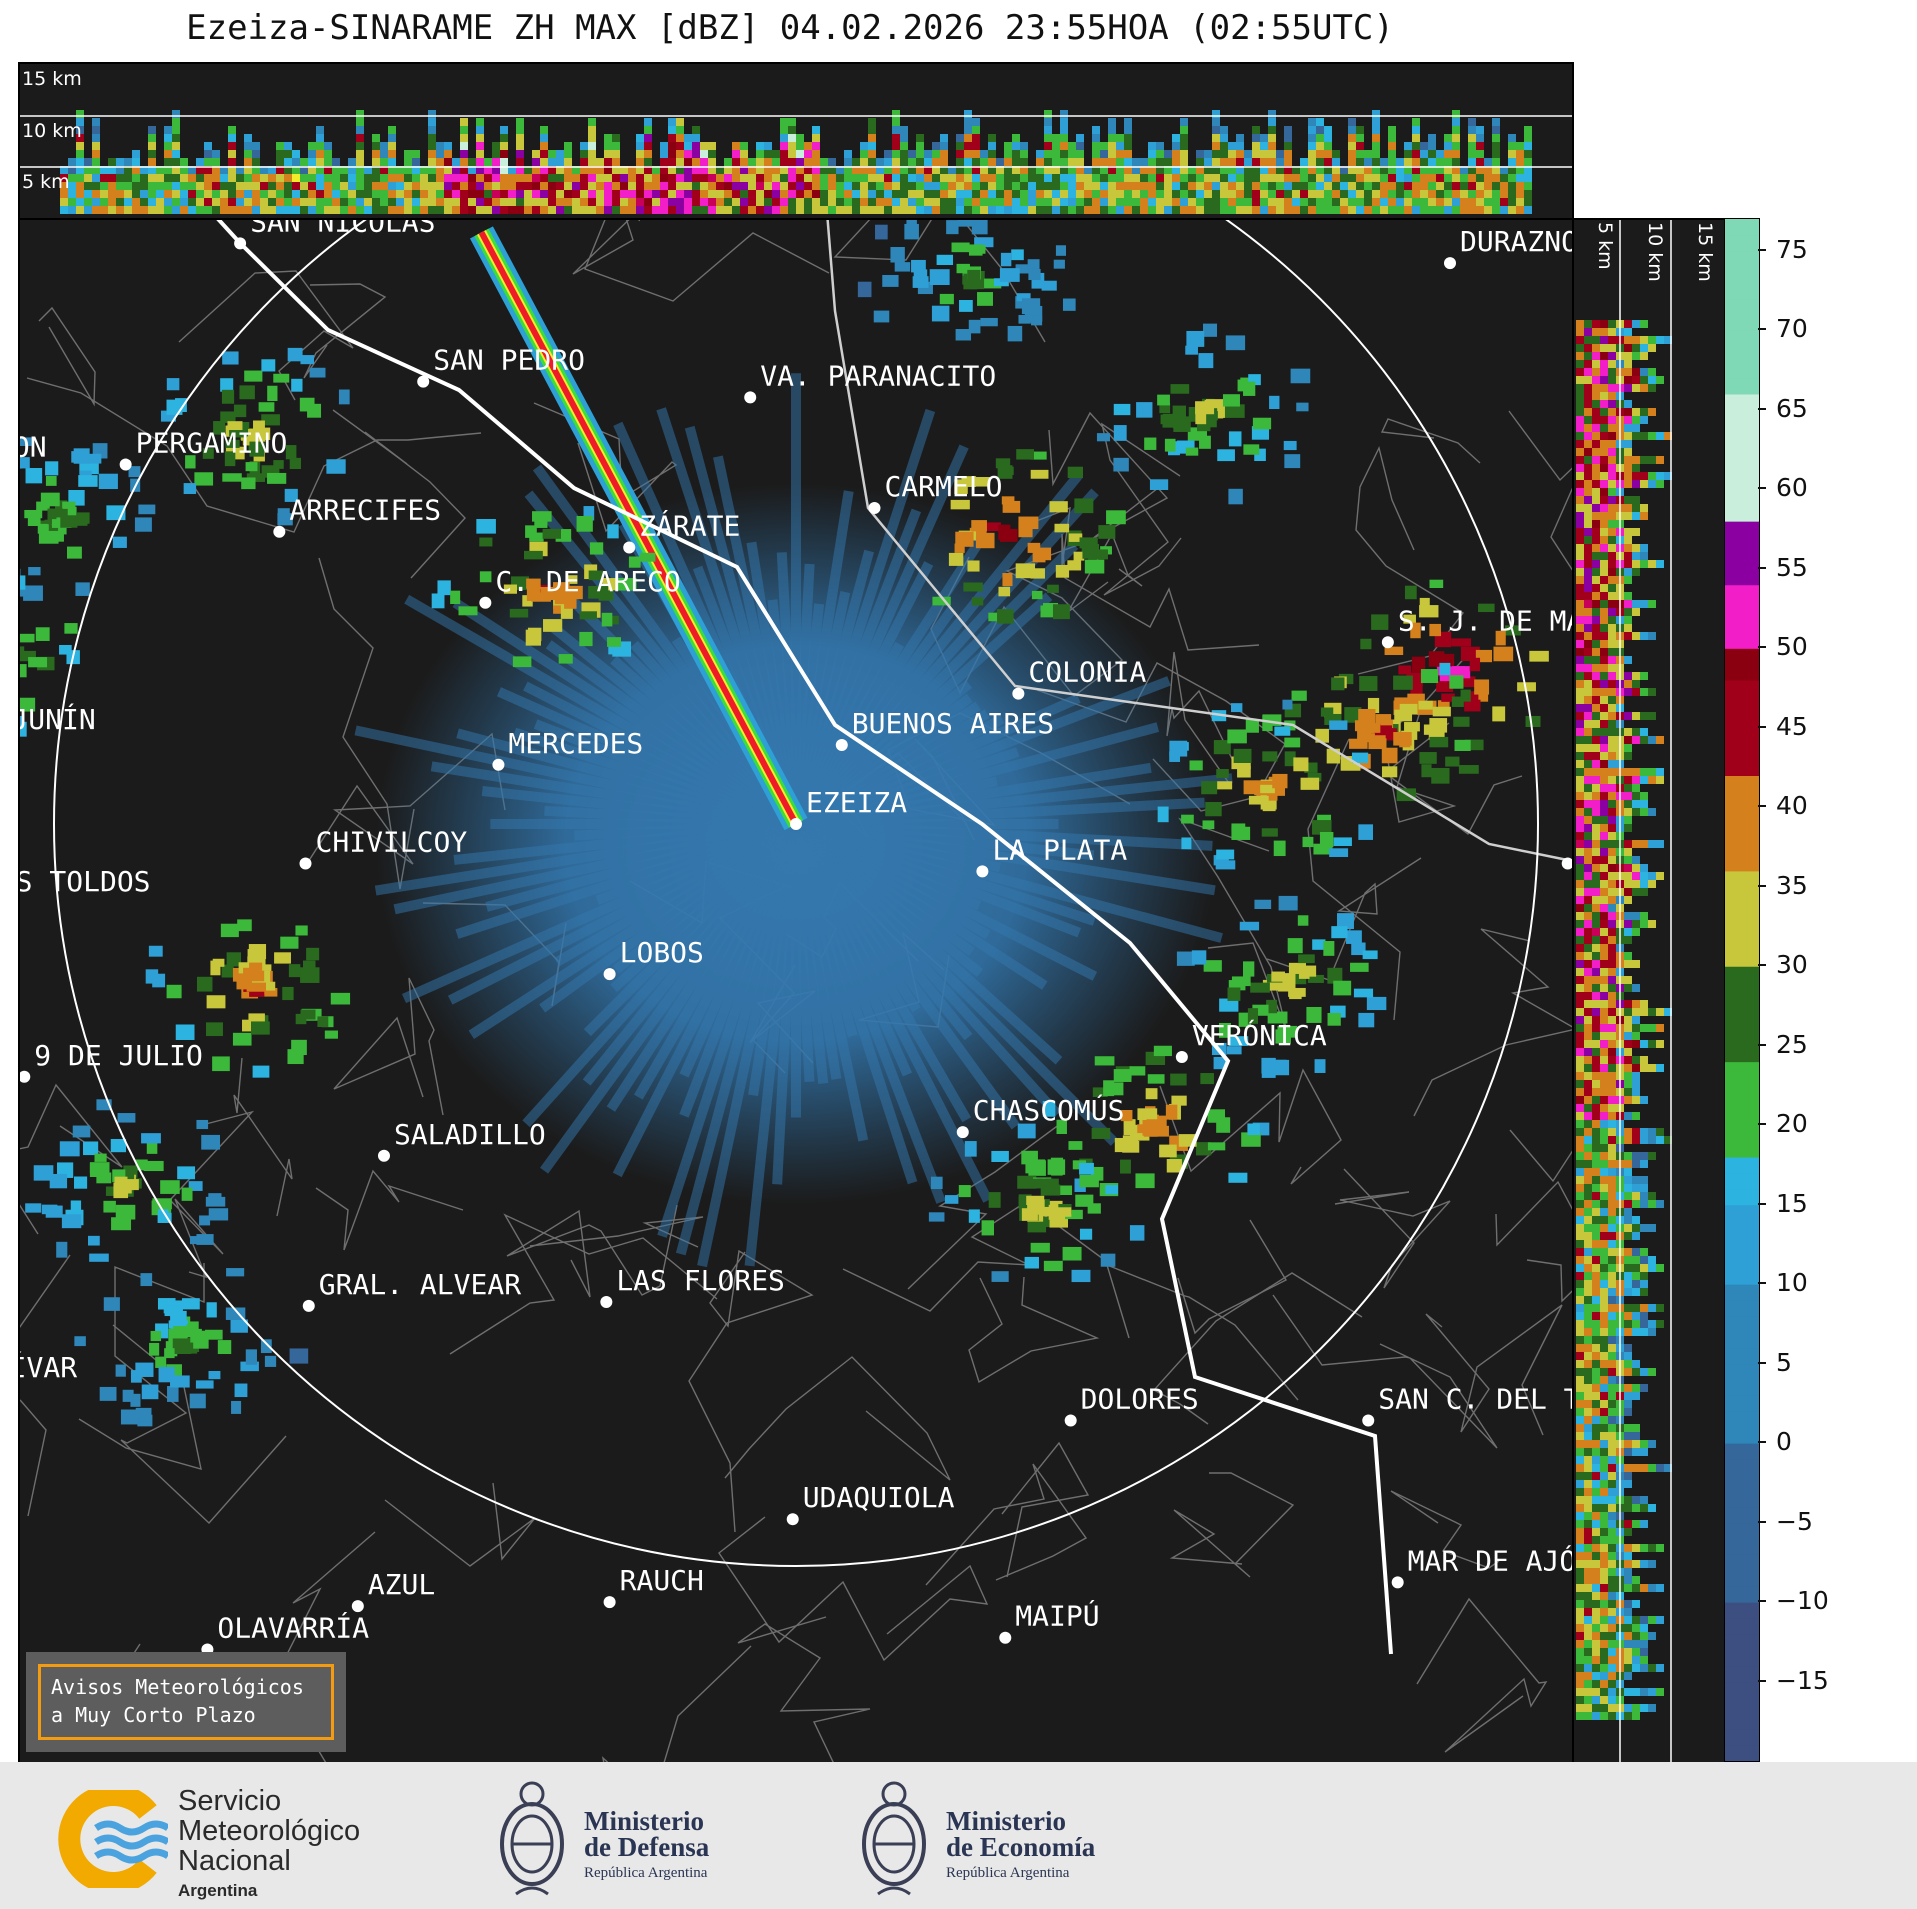 Image resolution: width=1917 pixels, height=1909 pixels. What do you see at coordinates (1354, 879) in the screenshot?
I see `district-boundary` at bounding box center [1354, 879].